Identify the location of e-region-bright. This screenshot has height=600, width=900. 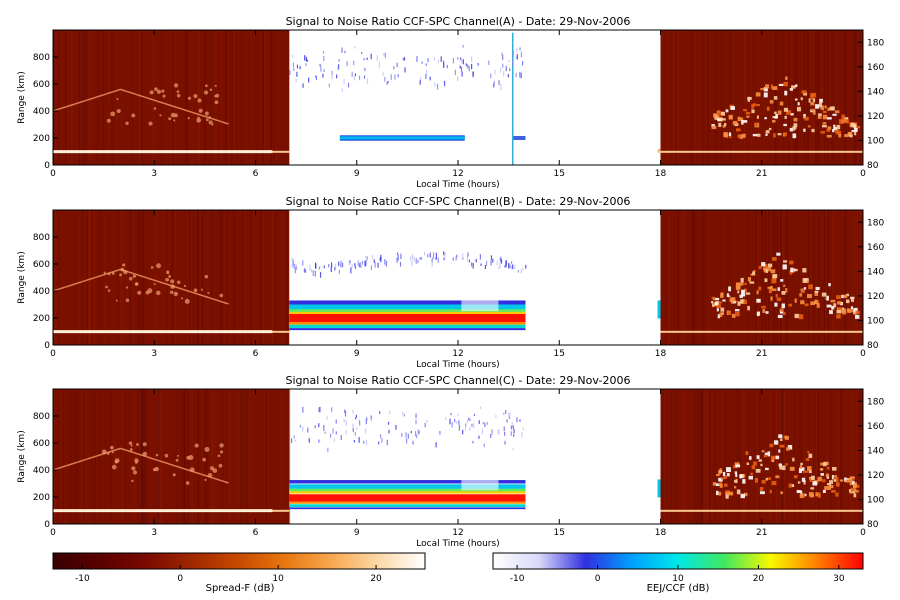
(163, 511).